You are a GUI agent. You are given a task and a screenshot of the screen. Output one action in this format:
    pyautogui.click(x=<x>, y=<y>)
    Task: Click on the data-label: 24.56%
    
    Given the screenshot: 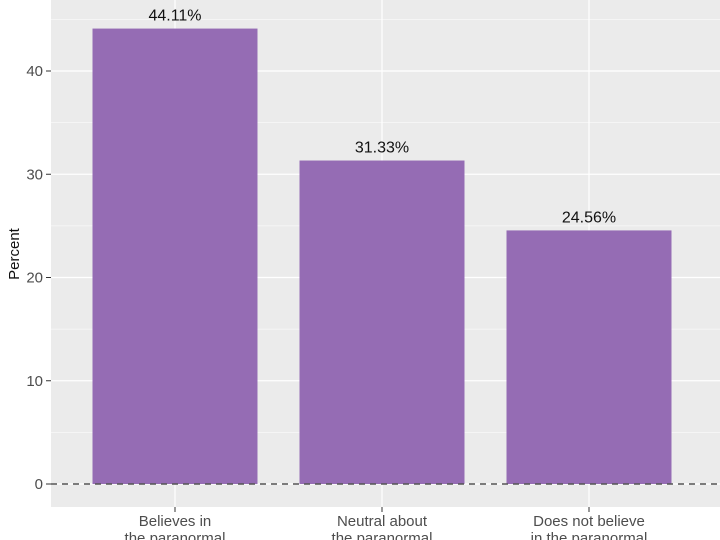 What is the action you would take?
    pyautogui.click(x=589, y=217)
    